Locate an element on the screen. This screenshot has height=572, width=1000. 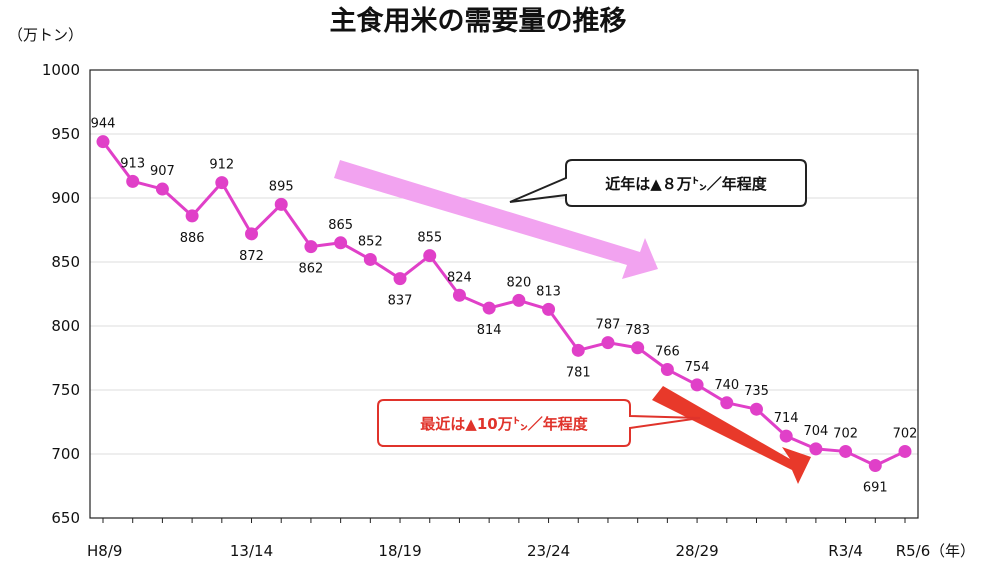
data-label: 813 is located at coordinates (548, 291).